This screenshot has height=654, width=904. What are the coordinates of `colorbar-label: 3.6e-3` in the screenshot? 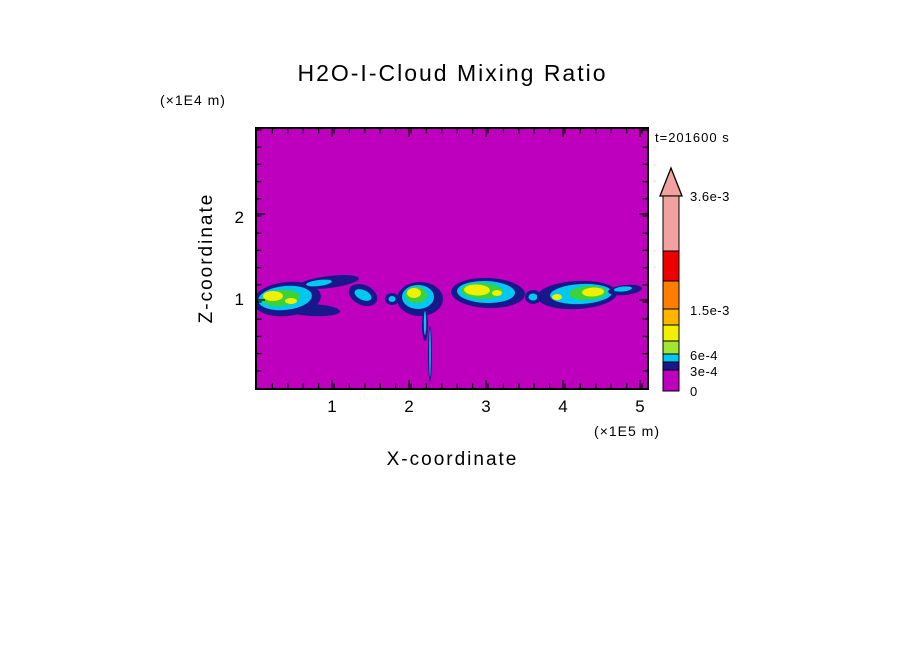 It's located at (710, 196).